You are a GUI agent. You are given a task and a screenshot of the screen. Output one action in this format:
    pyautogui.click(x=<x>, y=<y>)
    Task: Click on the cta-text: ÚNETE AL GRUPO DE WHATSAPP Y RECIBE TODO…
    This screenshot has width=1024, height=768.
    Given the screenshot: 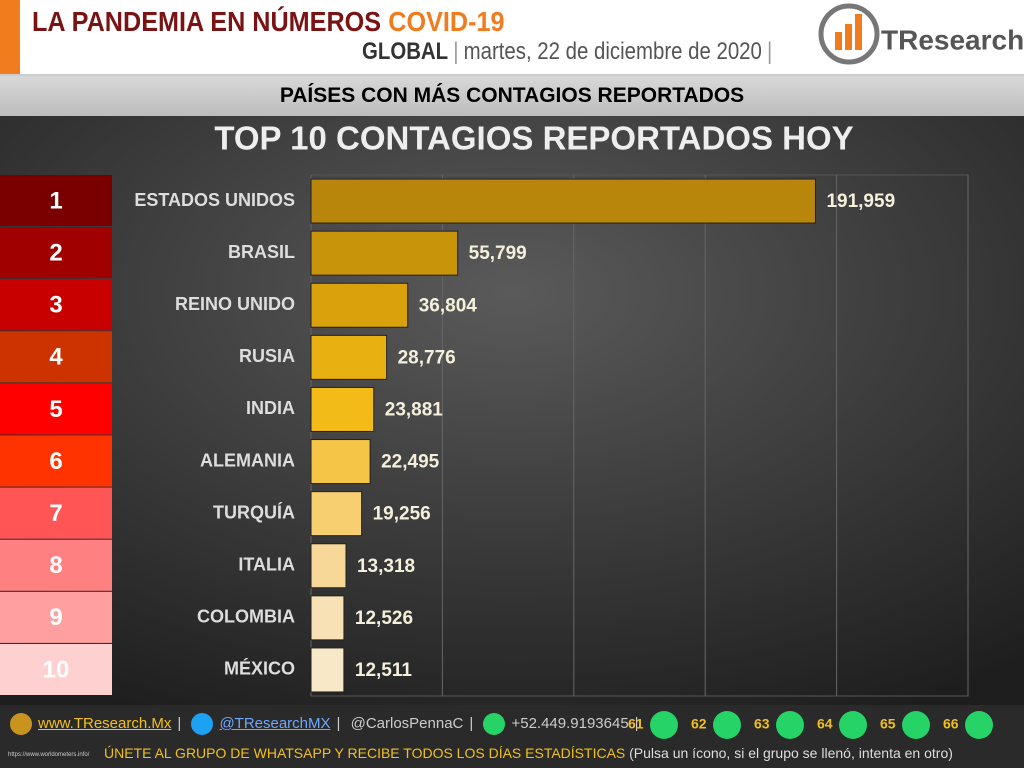 What is the action you would take?
    pyautogui.click(x=365, y=753)
    